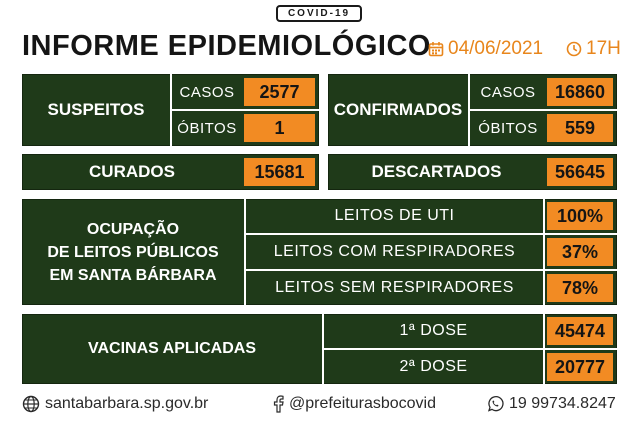  I want to click on ocupacao-label-line3: EM SANTA BÁRBARA, so click(133, 275).